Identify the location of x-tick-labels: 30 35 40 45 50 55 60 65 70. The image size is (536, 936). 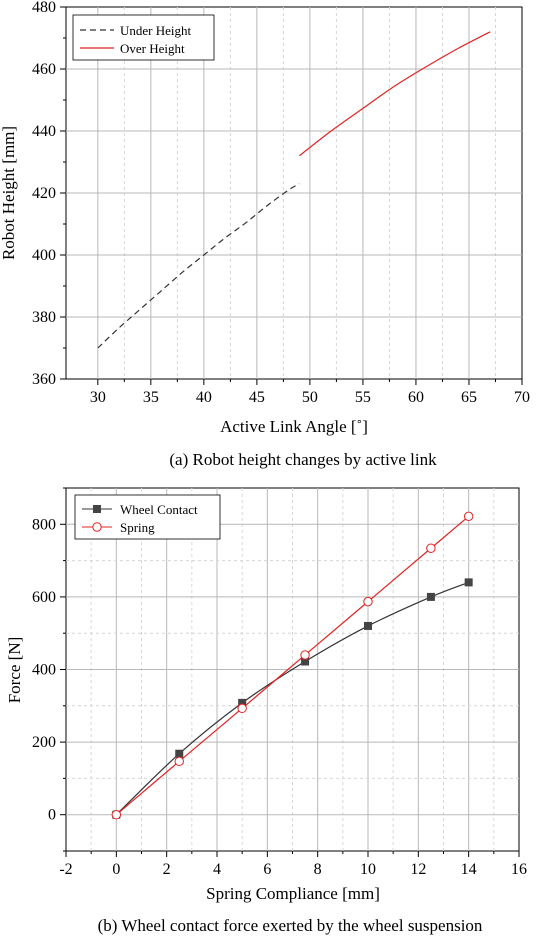
(310, 397).